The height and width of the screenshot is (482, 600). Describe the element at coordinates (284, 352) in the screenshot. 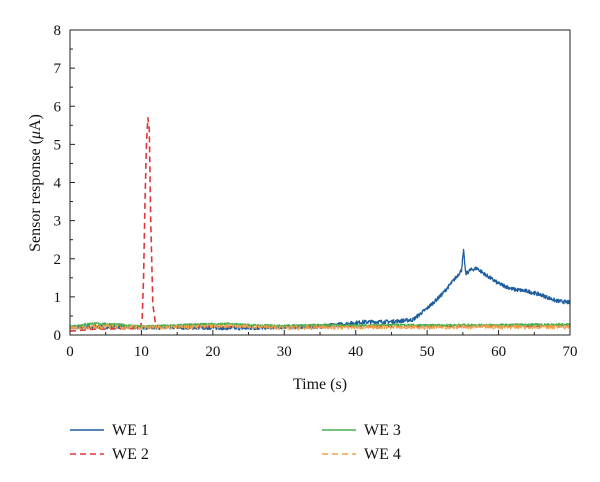

I see `x-tick-label: 30` at that location.